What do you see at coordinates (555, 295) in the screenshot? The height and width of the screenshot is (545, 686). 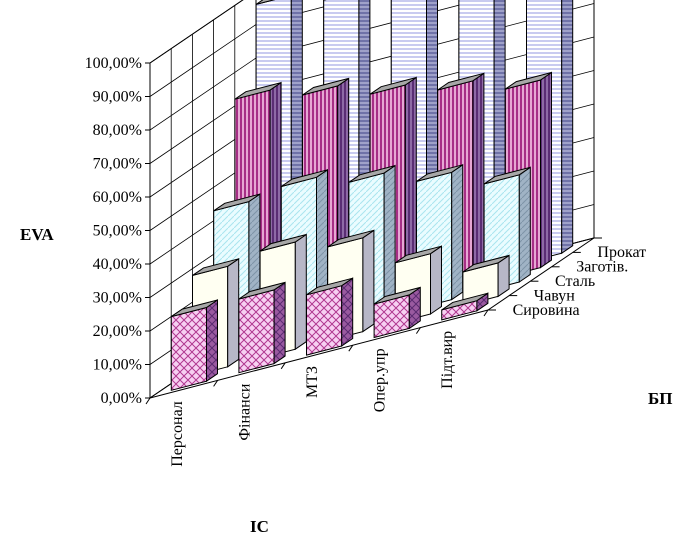 I see `depth-tick-label: Чавун` at bounding box center [555, 295].